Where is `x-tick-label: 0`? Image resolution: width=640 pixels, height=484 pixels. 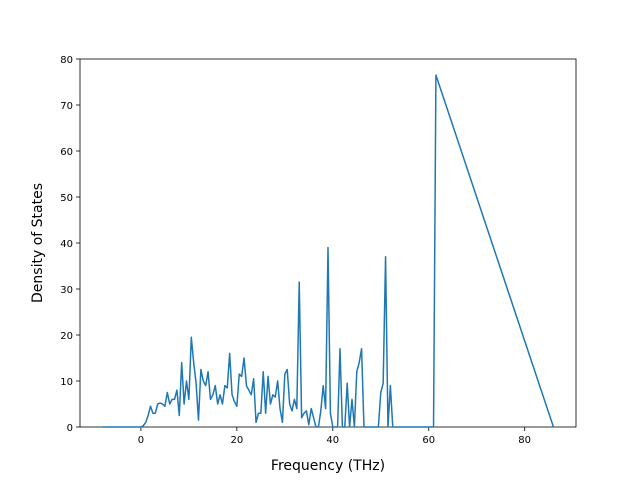 x-tick-label: 0 is located at coordinates (141, 440).